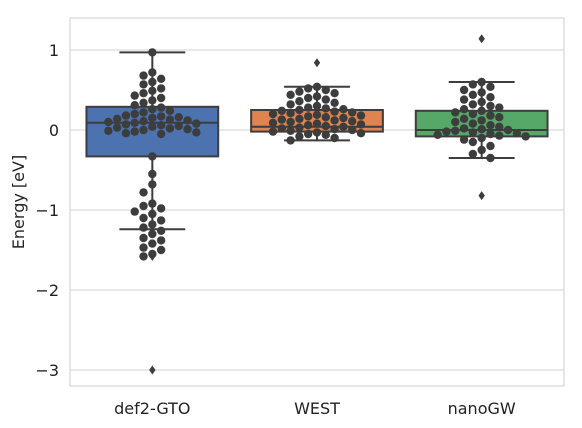  What do you see at coordinates (47, 370) in the screenshot?
I see `y-tick-label: −3` at bounding box center [47, 370].